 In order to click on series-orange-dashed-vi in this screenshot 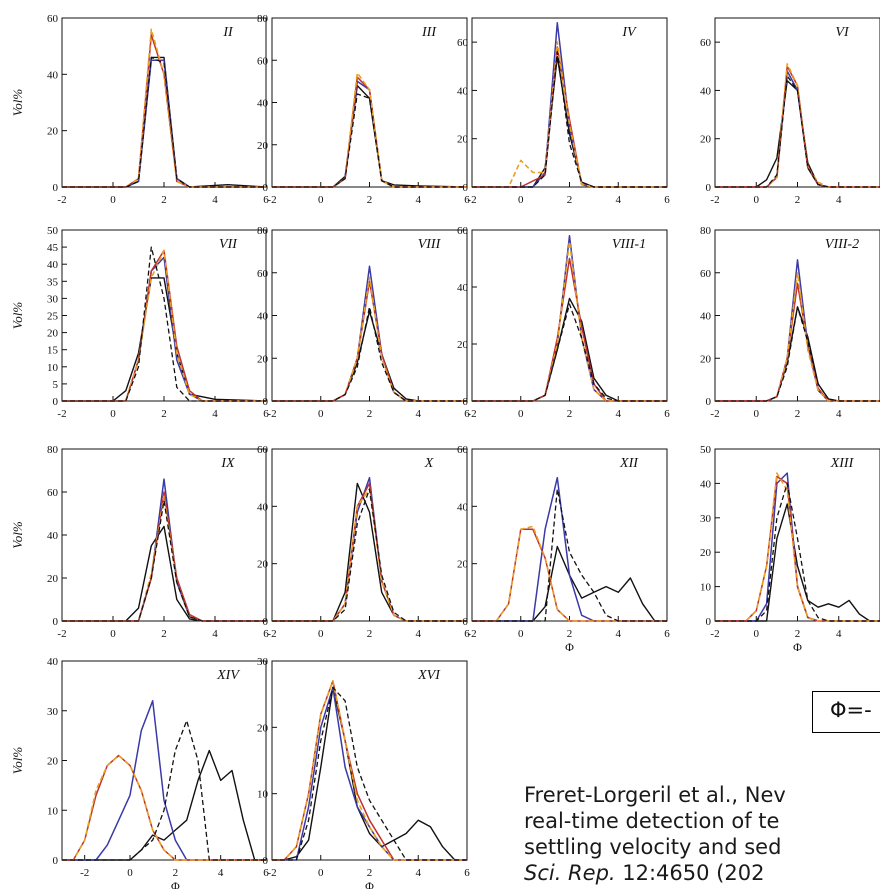, I will do `click(797, 125)`.